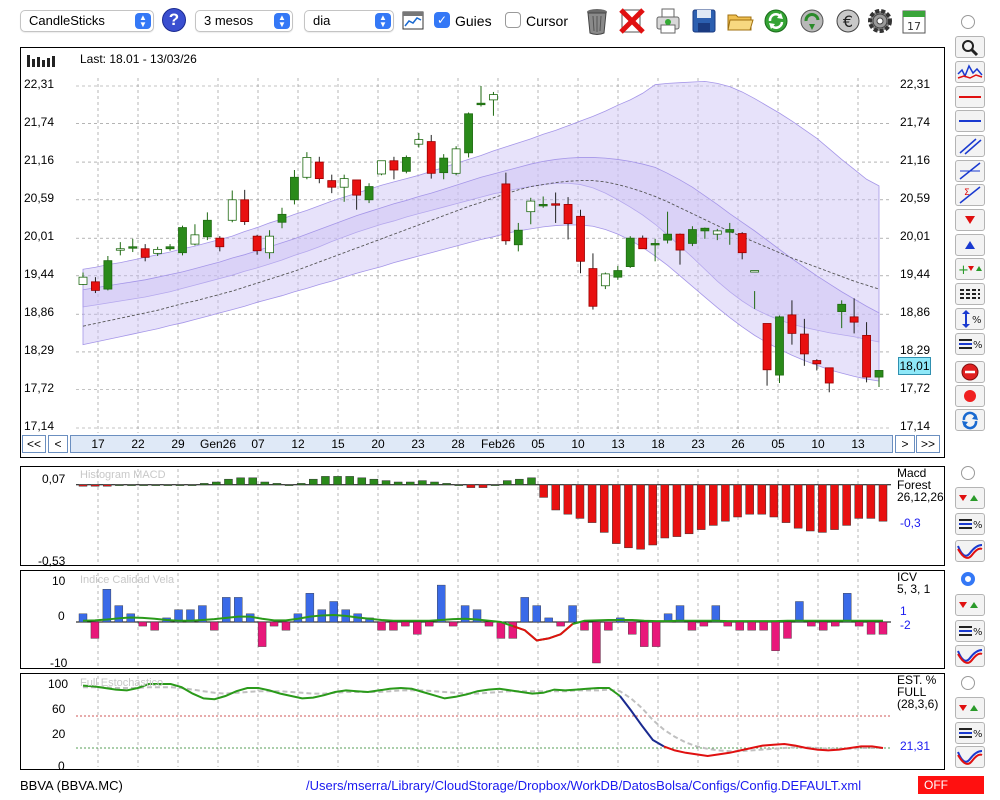 Image resolution: width=1000 pixels, height=800 pixels. I want to click on swap-icon, so click(970, 420).